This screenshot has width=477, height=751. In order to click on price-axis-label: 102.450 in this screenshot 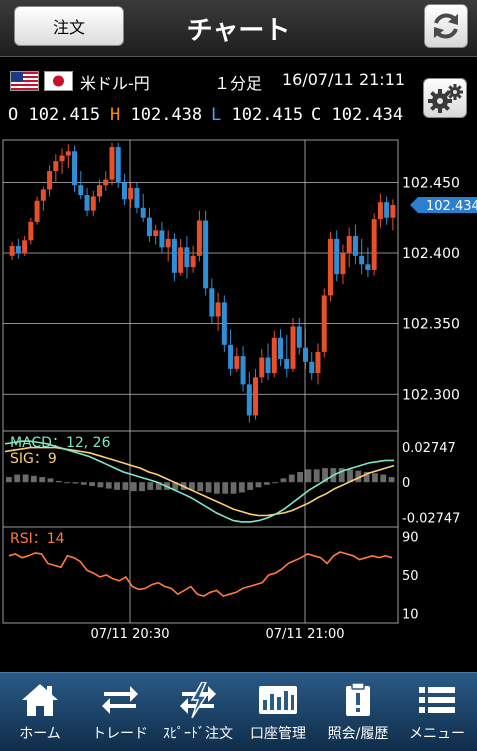, I will do `click(431, 183)`.